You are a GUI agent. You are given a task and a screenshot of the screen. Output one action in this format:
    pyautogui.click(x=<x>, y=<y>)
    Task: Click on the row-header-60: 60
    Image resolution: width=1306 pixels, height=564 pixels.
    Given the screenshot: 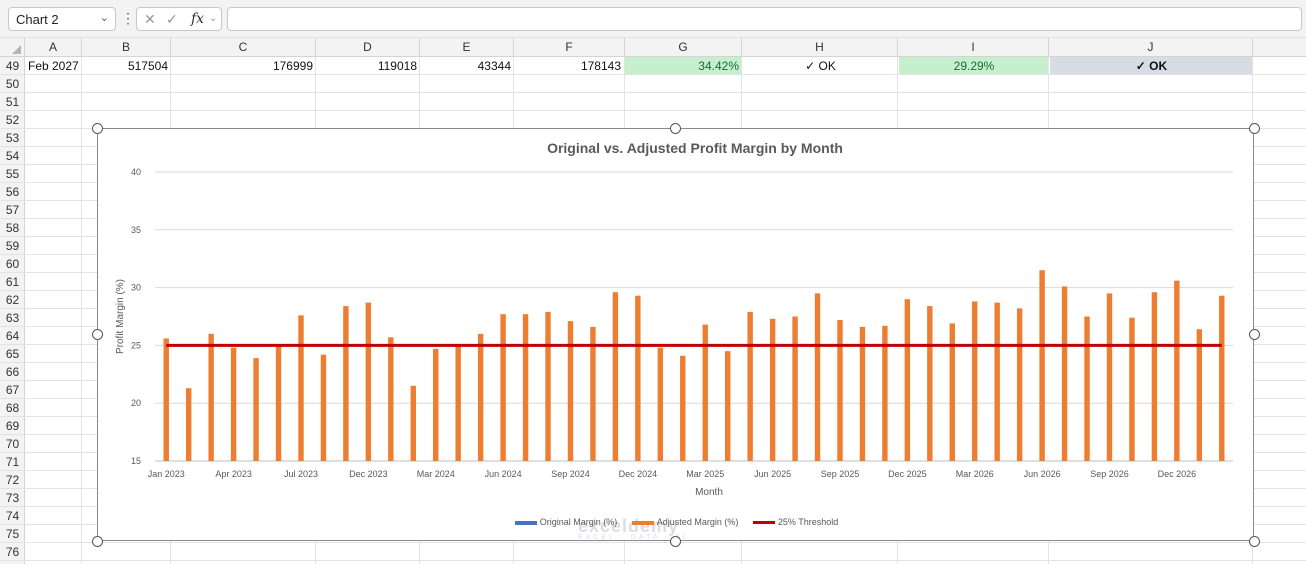 What is the action you would take?
    pyautogui.click(x=12, y=264)
    